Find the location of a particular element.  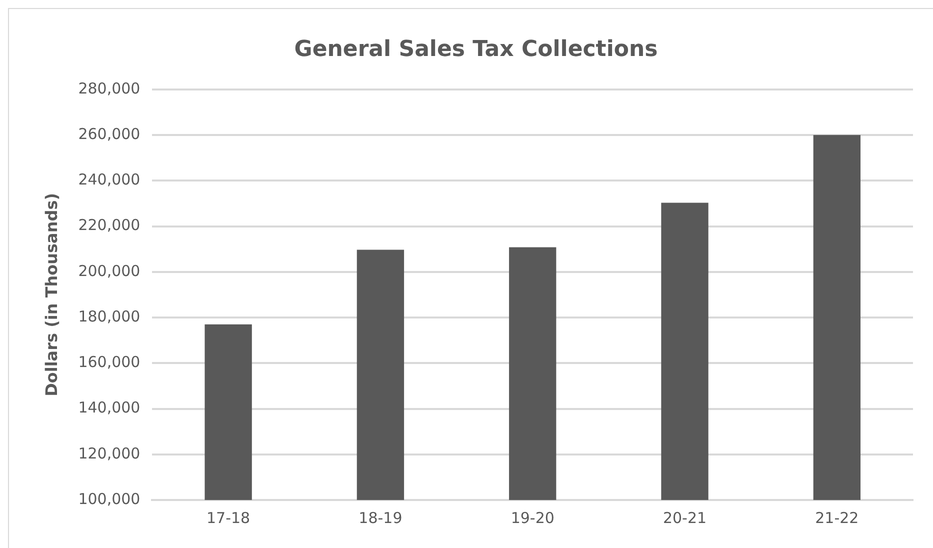

y-tick-label: 200,000 is located at coordinates (109, 271).